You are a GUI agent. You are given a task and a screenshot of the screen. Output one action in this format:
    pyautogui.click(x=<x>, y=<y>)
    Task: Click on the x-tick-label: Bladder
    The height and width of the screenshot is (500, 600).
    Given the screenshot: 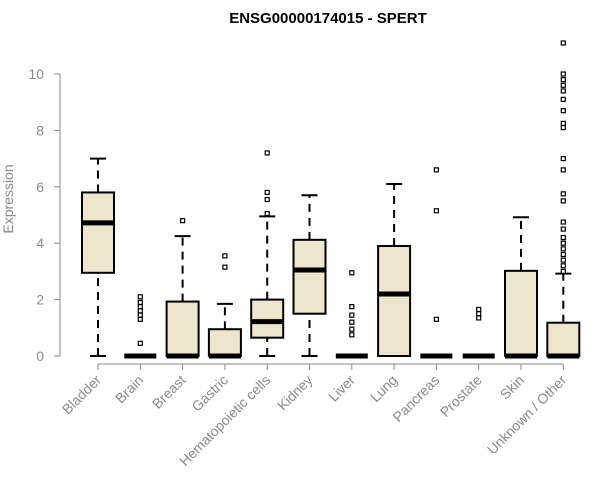 What is the action you would take?
    pyautogui.click(x=82, y=395)
    